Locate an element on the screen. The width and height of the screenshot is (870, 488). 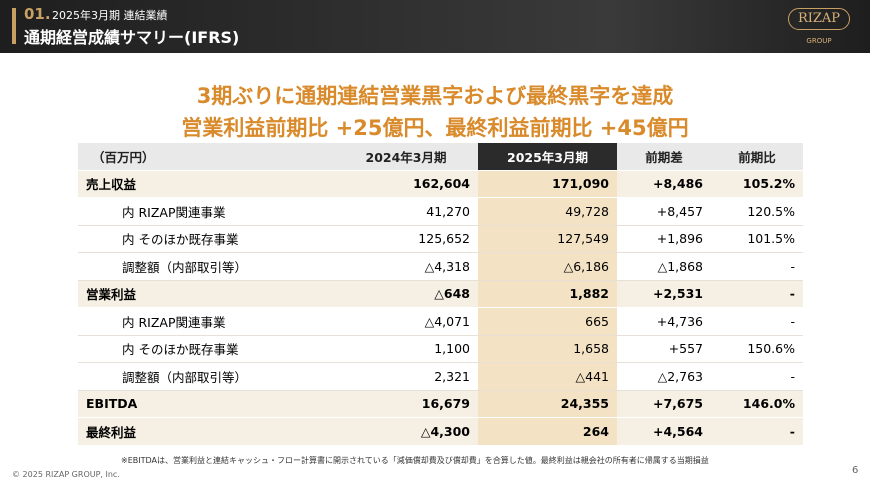
cell: △4,300 is located at coordinates (406, 431).